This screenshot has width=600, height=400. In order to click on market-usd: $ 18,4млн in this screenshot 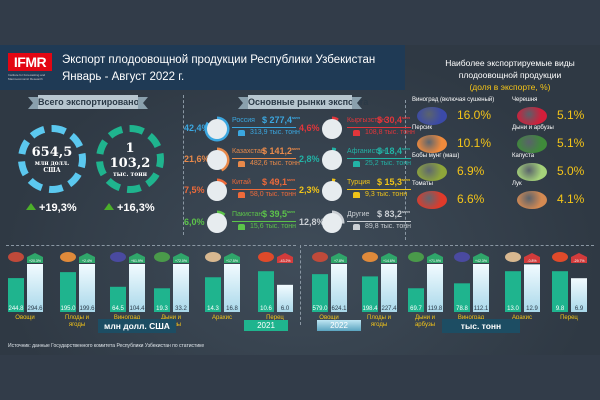, I will do `click(393, 151)`.